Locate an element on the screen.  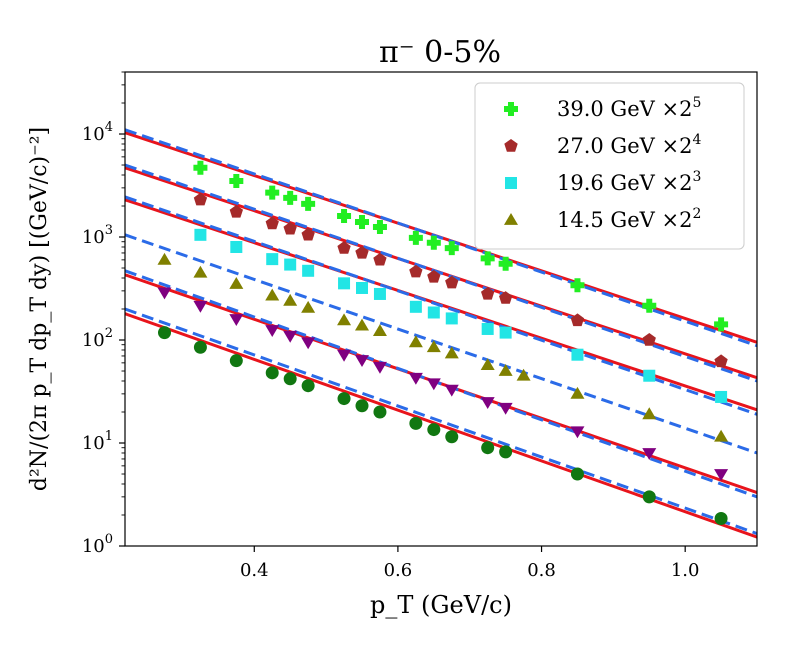
legend-label-0: 39.0 GeV ×25 is located at coordinates (629, 108).